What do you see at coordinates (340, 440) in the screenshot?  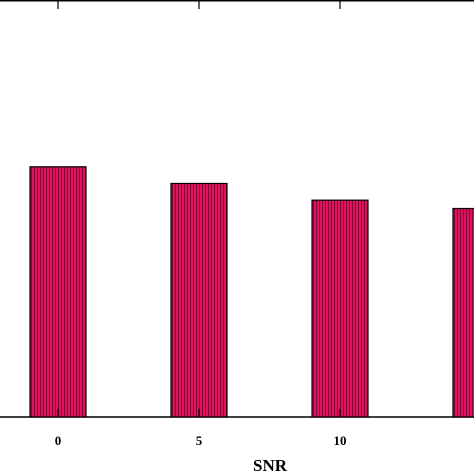 I see `x-tick-label-10: 10` at bounding box center [340, 440].